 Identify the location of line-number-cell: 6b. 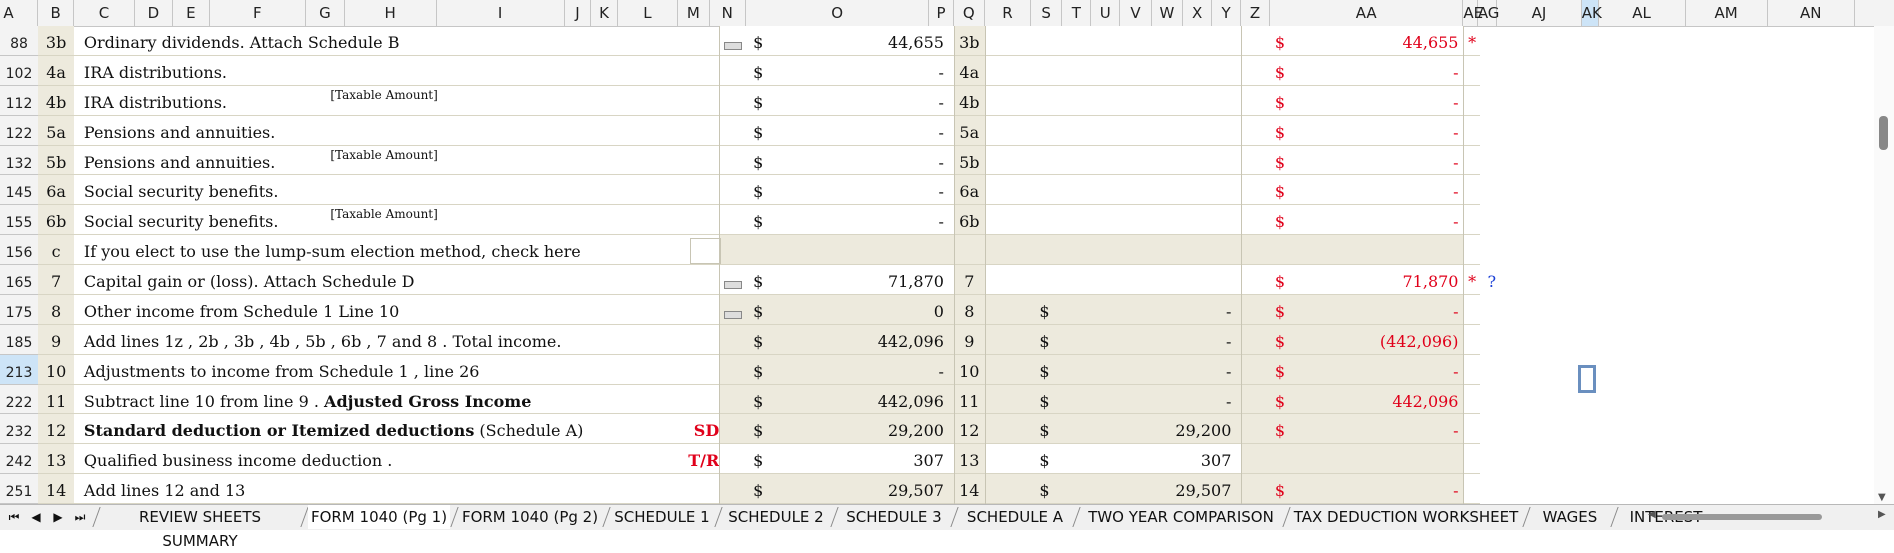
(56, 222).